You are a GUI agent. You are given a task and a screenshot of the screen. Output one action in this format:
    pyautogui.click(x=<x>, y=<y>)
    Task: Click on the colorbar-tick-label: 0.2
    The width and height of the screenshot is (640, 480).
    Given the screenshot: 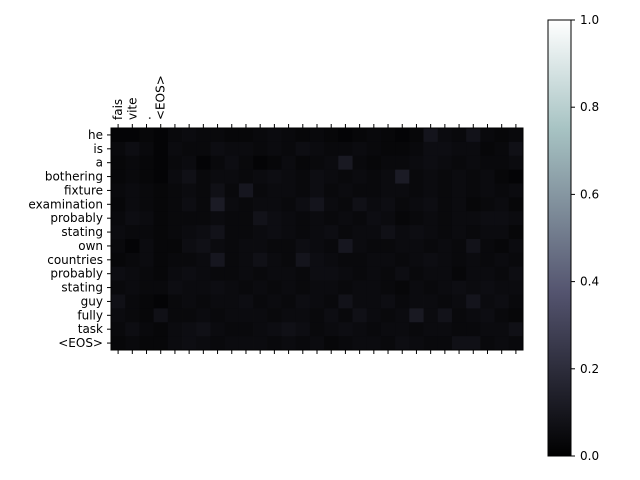 What is the action you would take?
    pyautogui.click(x=589, y=369)
    